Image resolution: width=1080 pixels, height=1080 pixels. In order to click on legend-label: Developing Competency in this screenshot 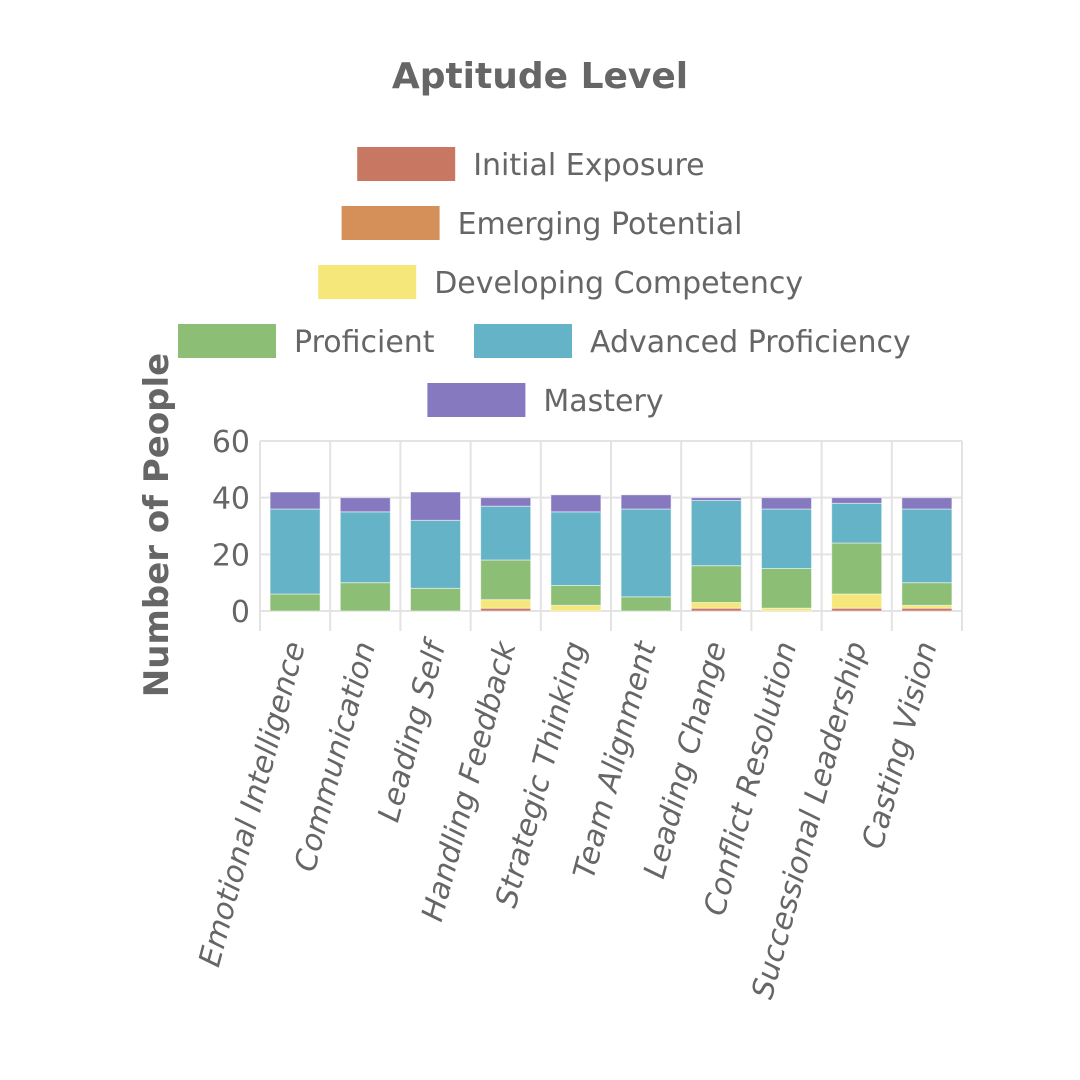, I will do `click(618, 283)`.